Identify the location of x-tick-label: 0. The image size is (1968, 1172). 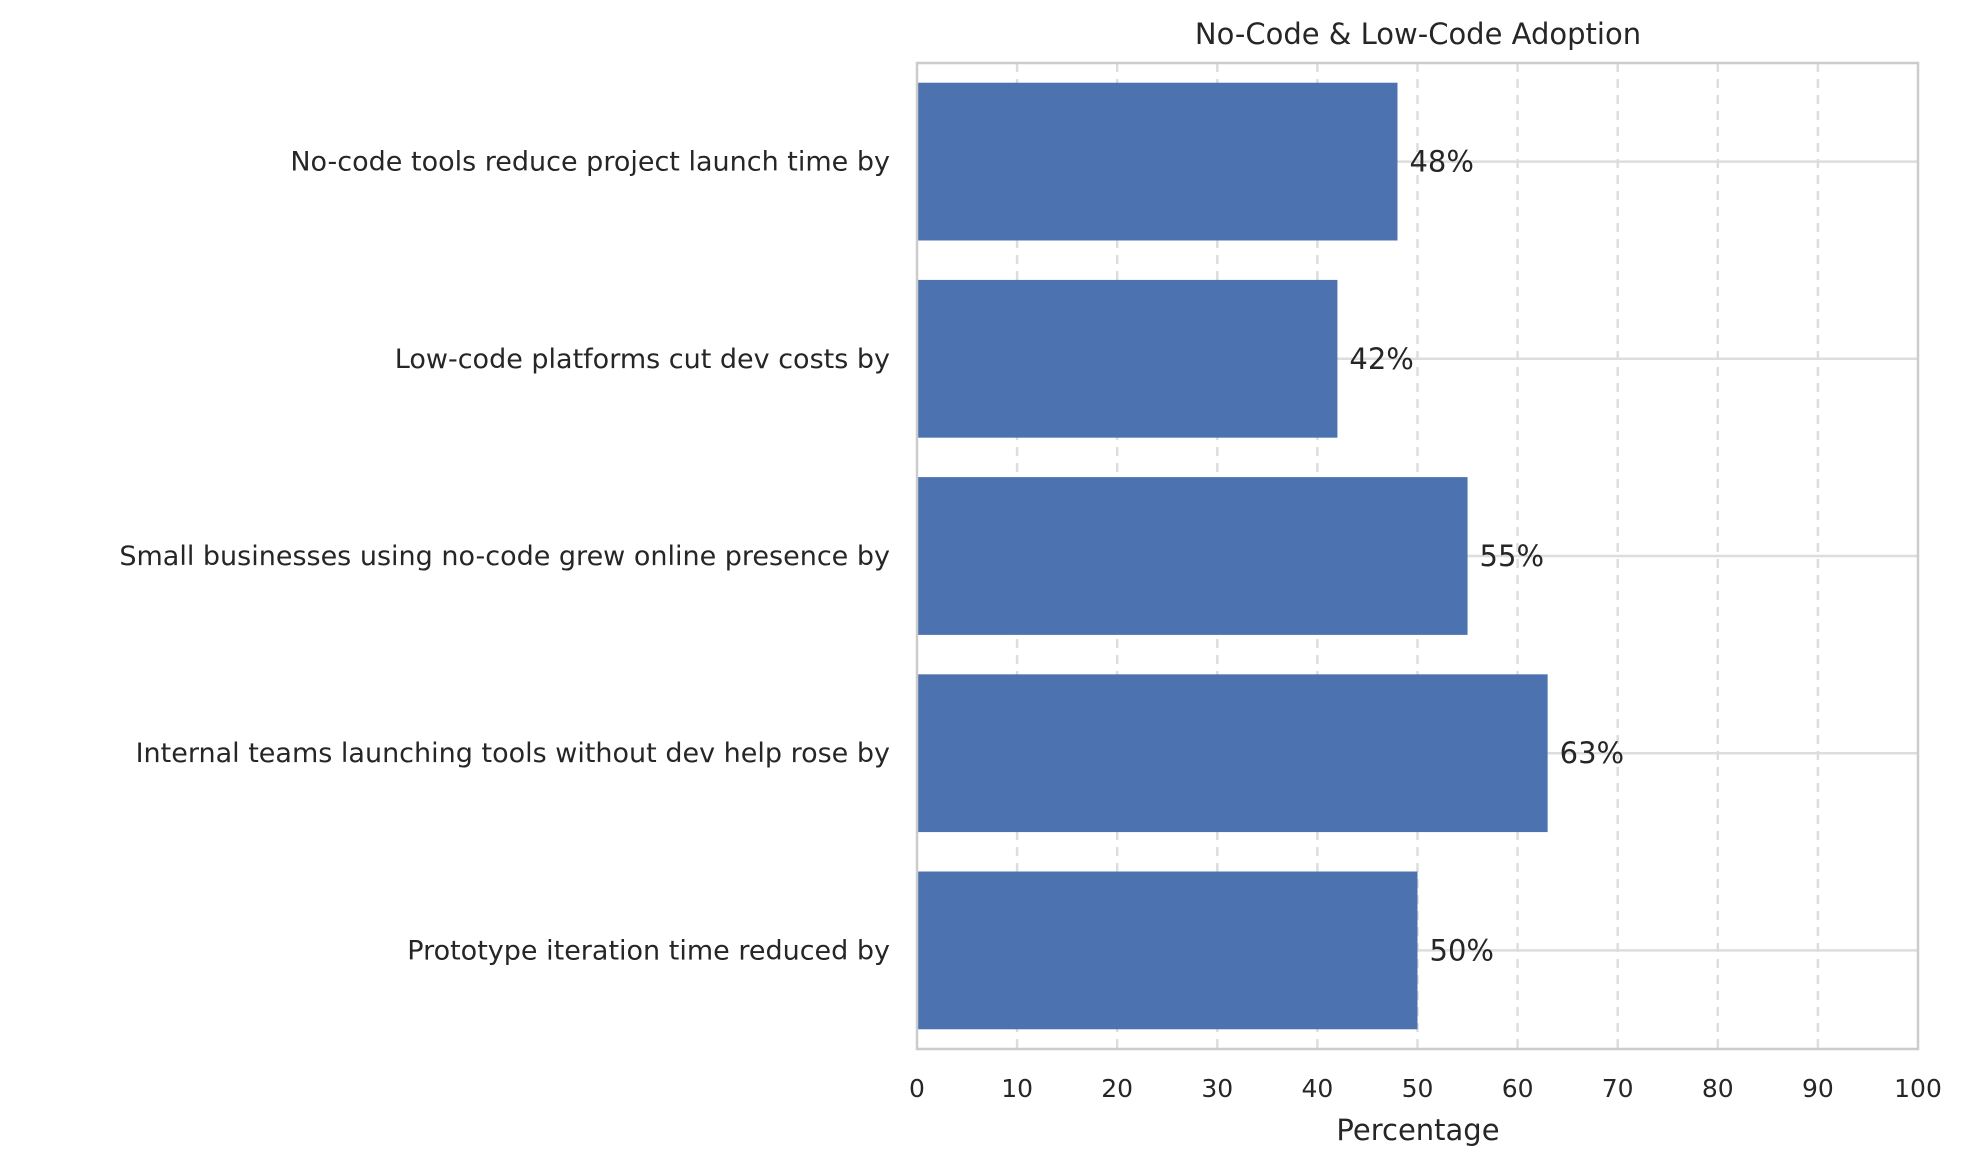
(917, 1088).